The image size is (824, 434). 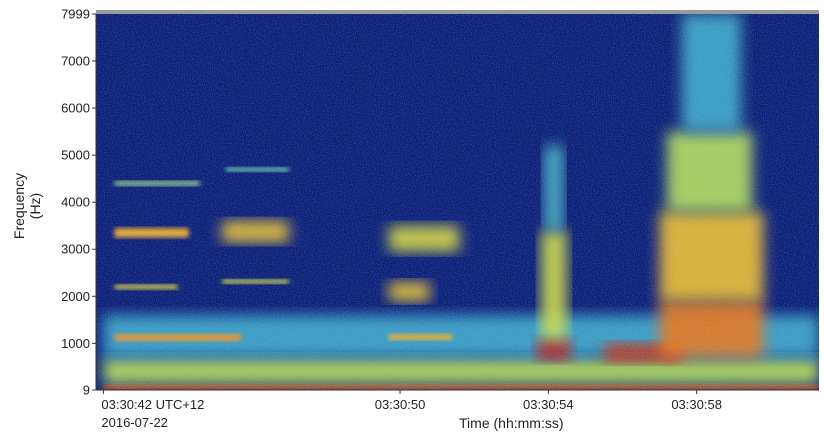 What do you see at coordinates (86, 390) in the screenshot?
I see `y-tick-label: 9` at bounding box center [86, 390].